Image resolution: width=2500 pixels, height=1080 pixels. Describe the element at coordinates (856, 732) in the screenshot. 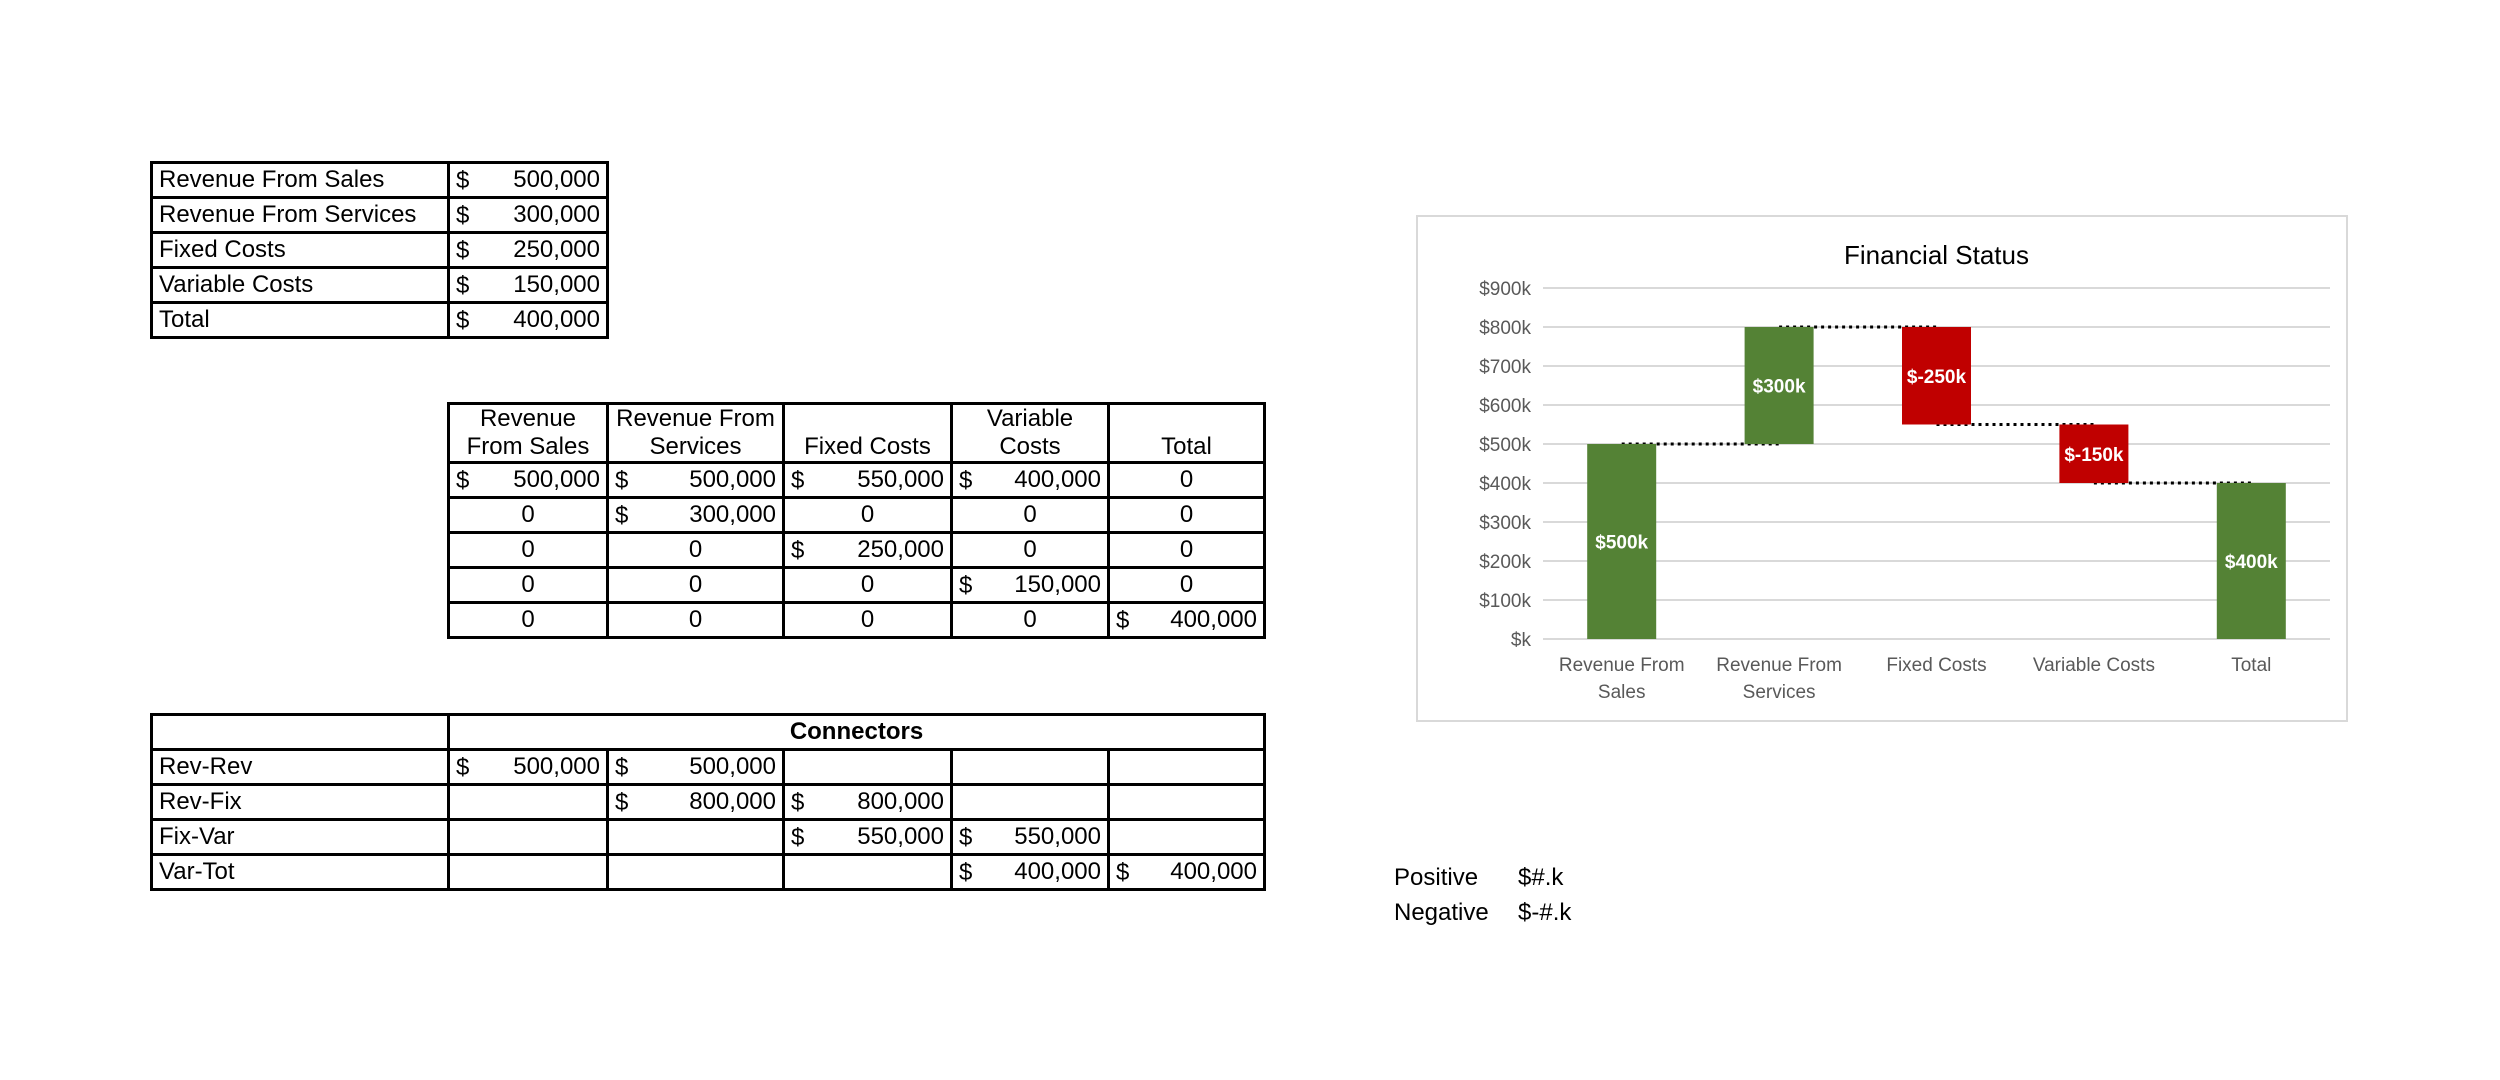

I see `connectors-header: Connectors` at that location.